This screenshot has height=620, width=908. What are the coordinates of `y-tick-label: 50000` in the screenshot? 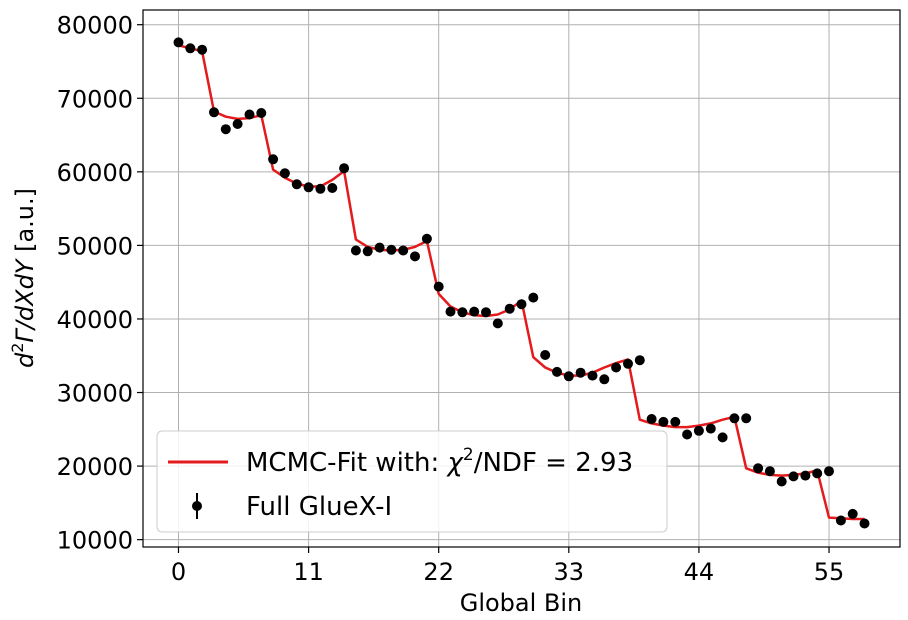 It's located at (95, 246).